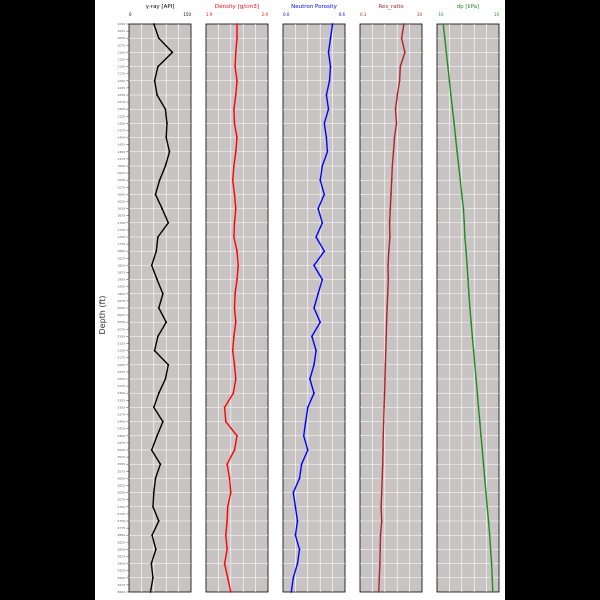  Describe the element at coordinates (121, 400) in the screenshot. I see `depth-tick-label: 2325` at that location.